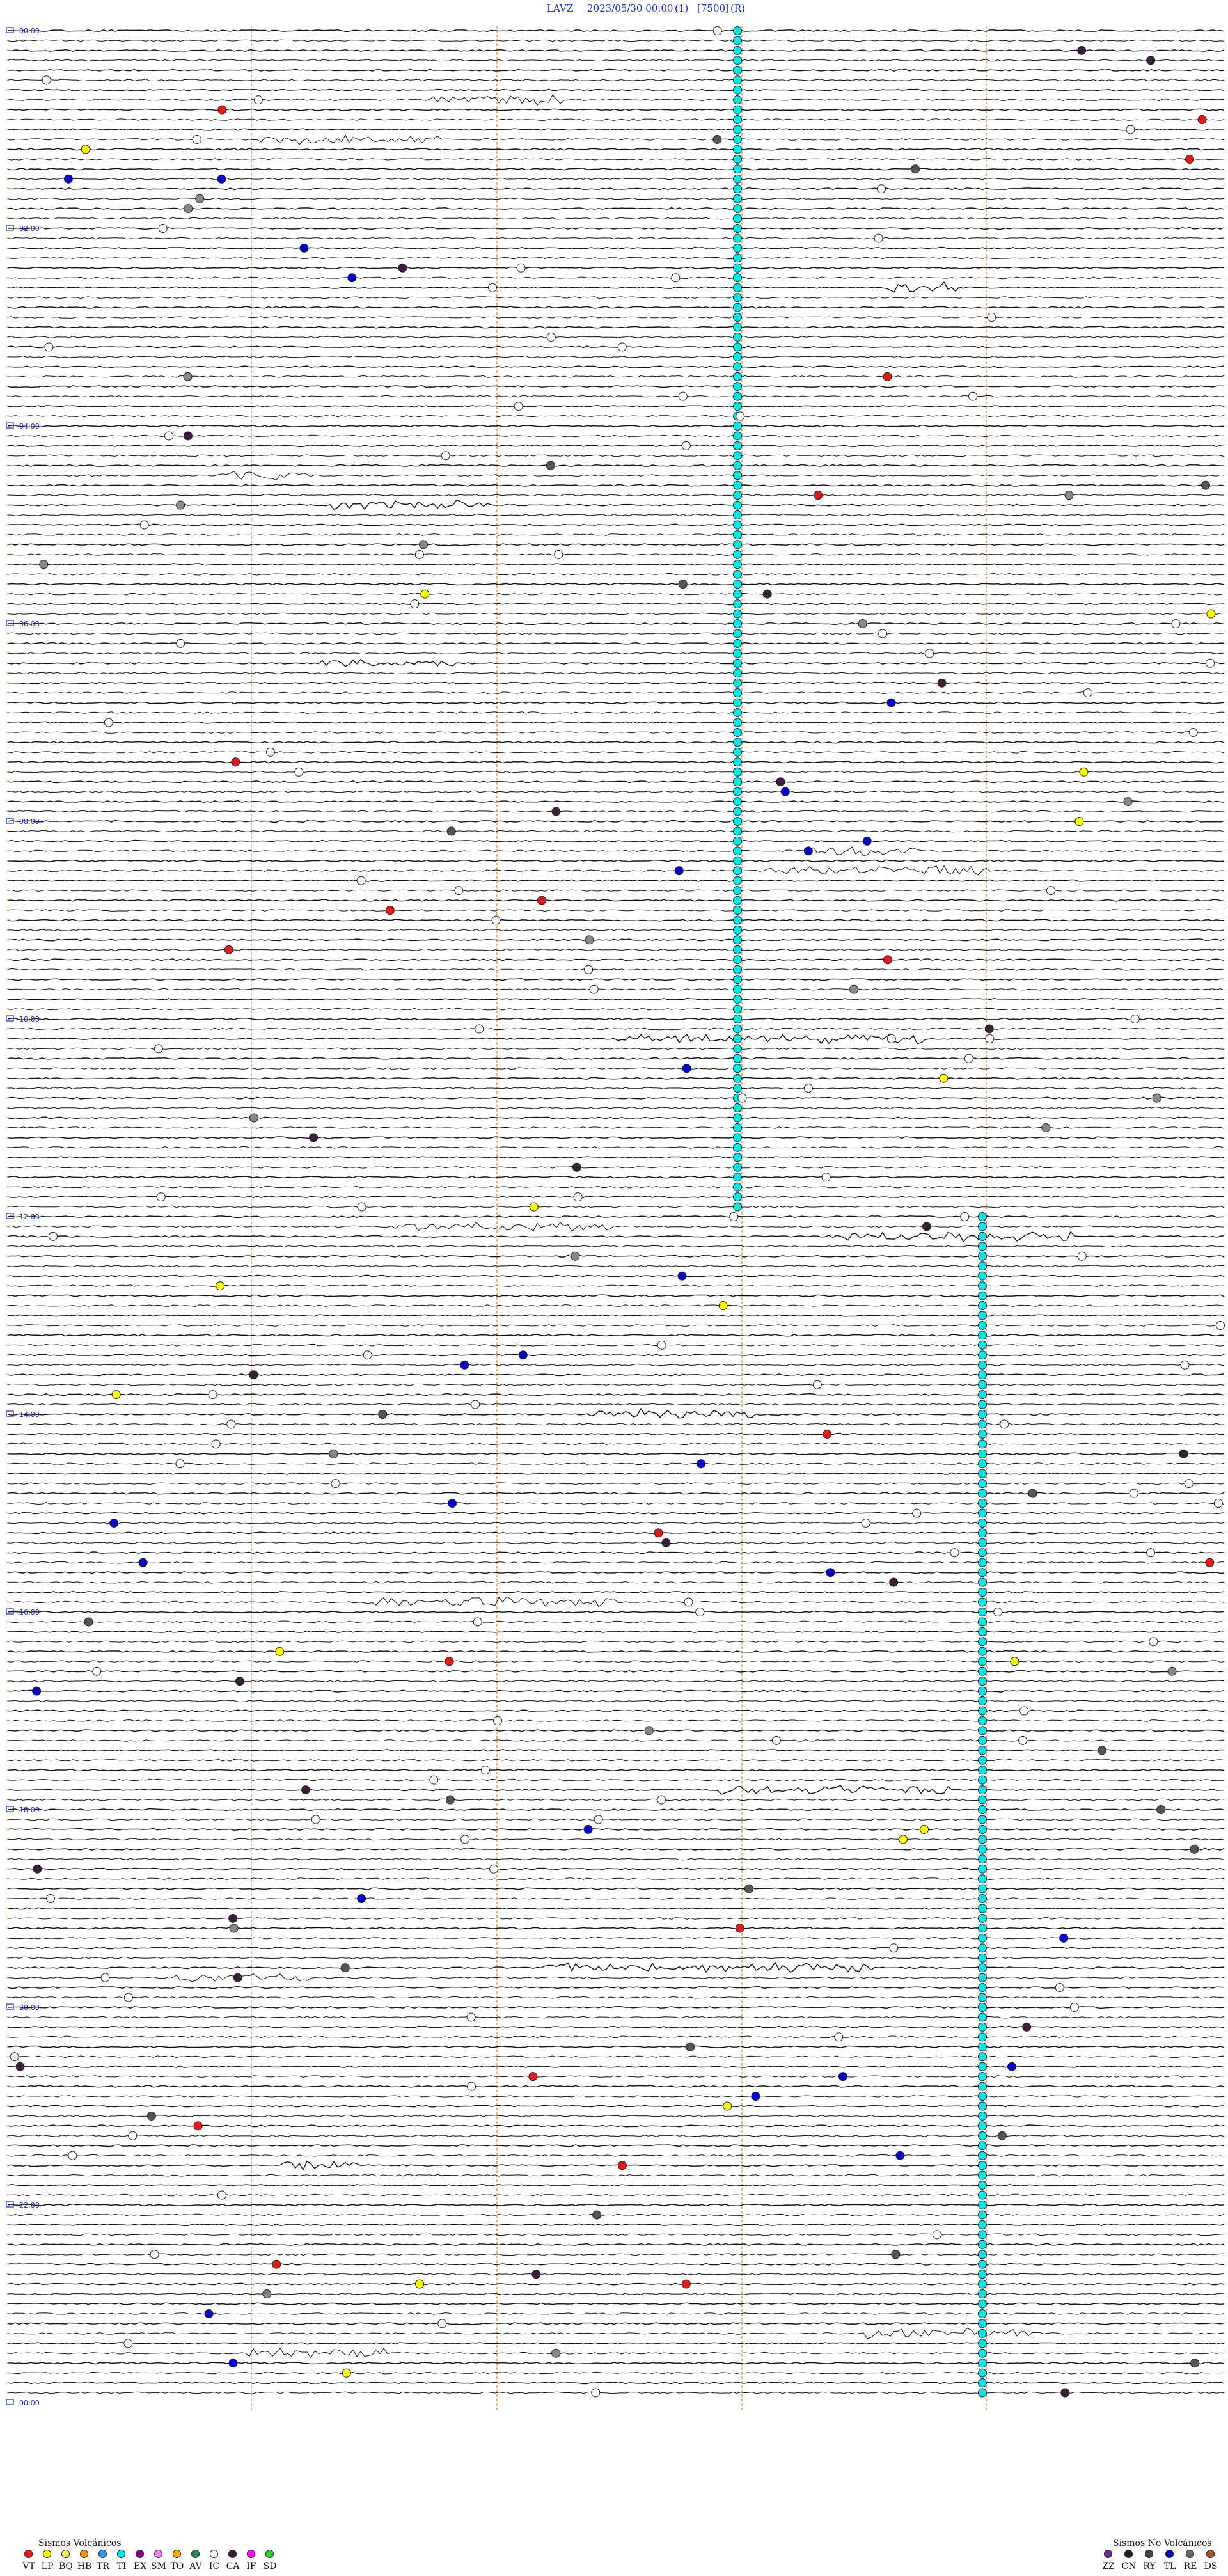  What do you see at coordinates (713, 8) in the screenshot?
I see `amplitude-scale: [7500]` at bounding box center [713, 8].